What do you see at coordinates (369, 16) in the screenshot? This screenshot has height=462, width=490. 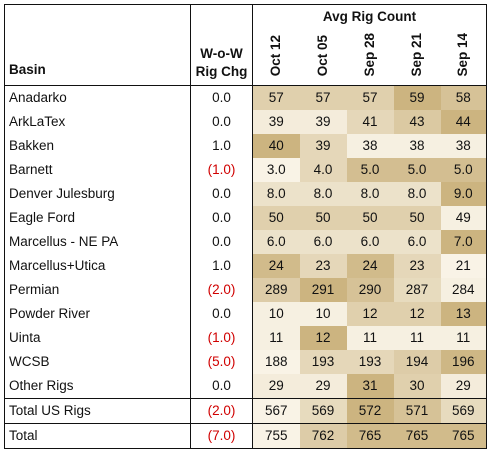 I see `group-header-label: Avg Rig Count` at bounding box center [369, 16].